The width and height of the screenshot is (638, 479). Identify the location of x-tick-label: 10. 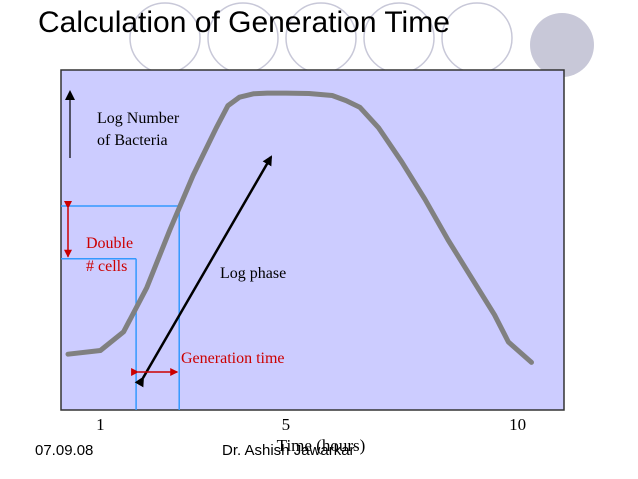
(517, 424).